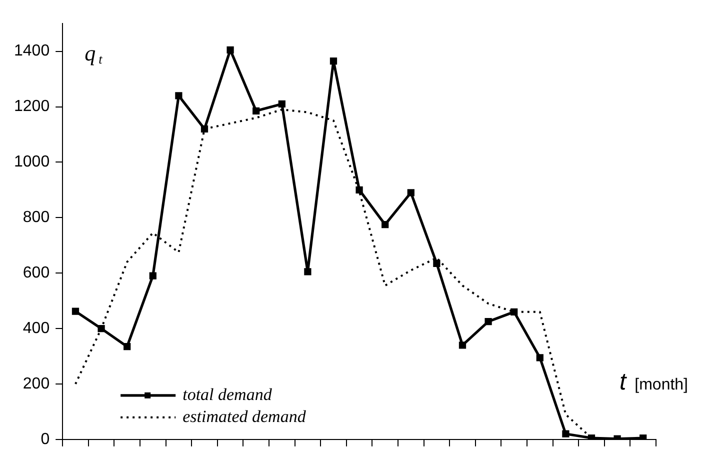 Image resolution: width=704 pixels, height=463 pixels. Describe the element at coordinates (36, 383) in the screenshot. I see `y-tick-label: 200` at that location.